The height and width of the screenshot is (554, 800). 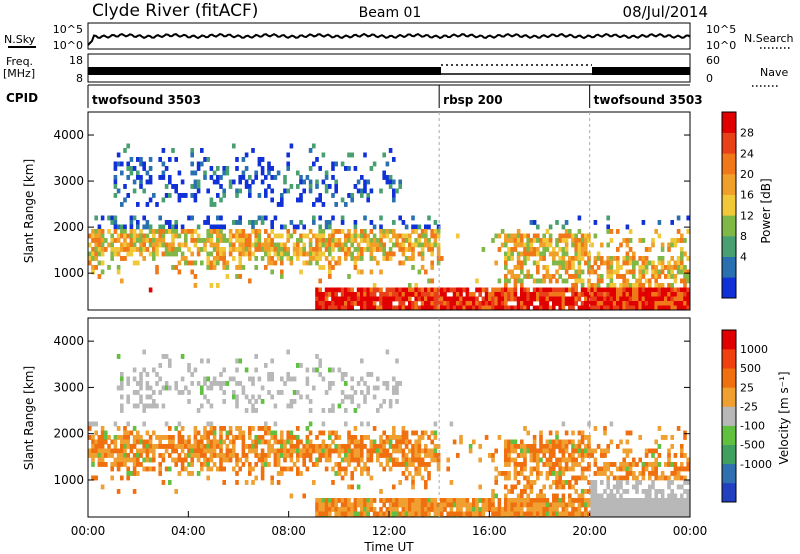 What do you see at coordinates (729, 359) in the screenshot?
I see `velocity-colorbar-swatch` at bounding box center [729, 359].